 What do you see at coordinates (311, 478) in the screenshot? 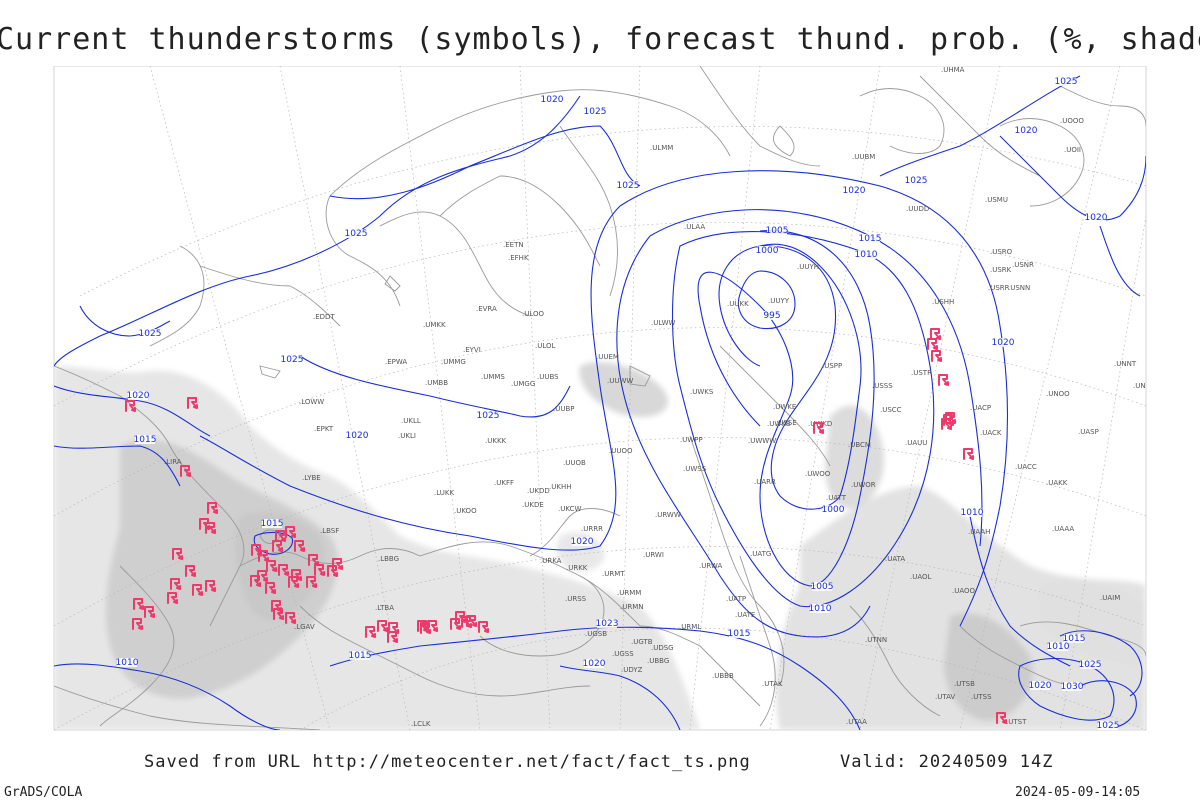
I see `station-label: .LYBE` at bounding box center [311, 478].